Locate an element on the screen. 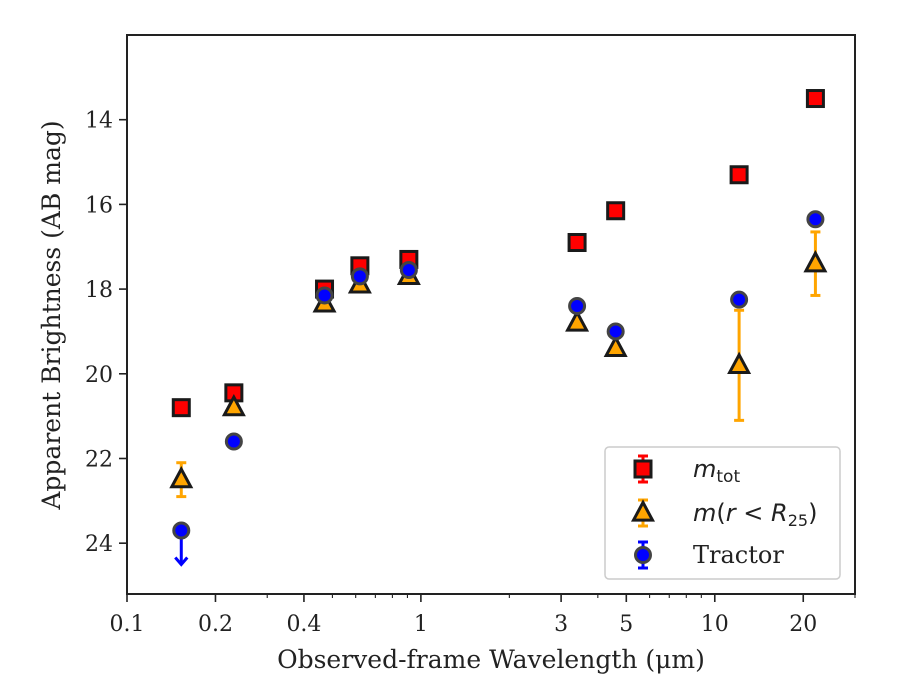  upper-limit-arrowhead is located at coordinates (181, 561).